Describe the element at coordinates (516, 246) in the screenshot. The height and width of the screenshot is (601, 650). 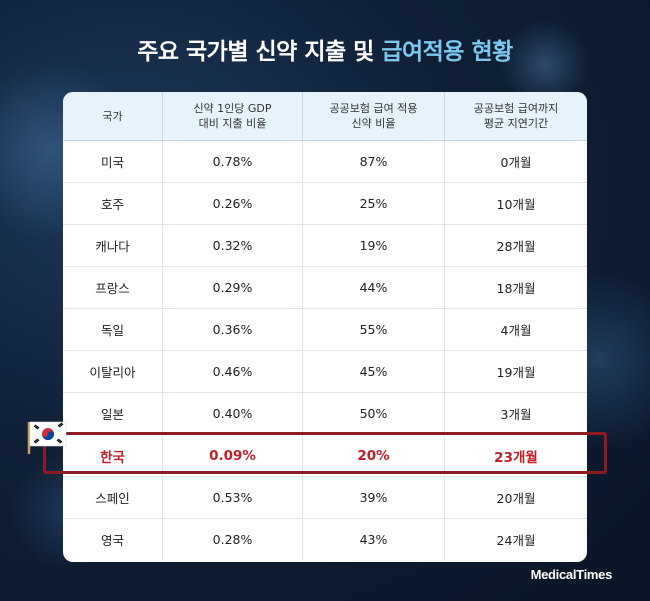
I see `delay-cell: 28개월` at that location.